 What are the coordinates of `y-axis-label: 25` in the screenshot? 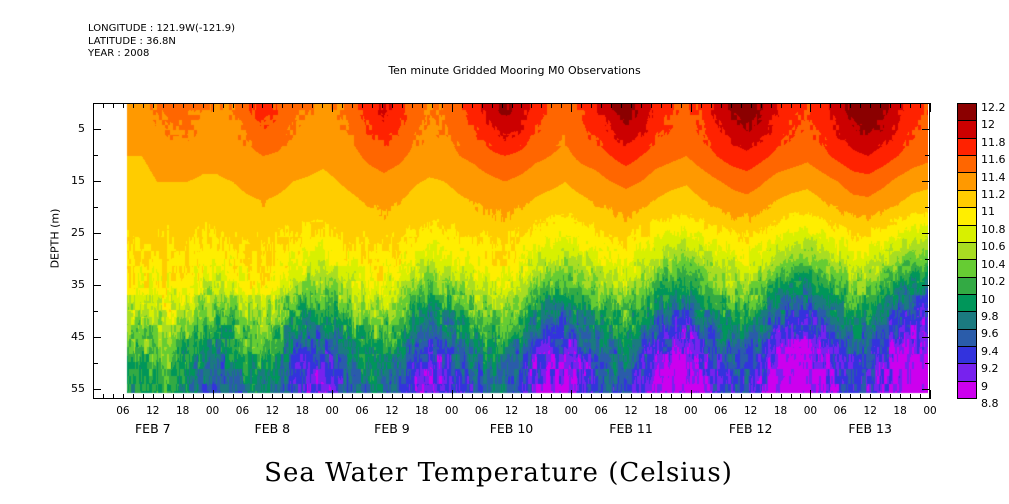 It's located at (78, 232).